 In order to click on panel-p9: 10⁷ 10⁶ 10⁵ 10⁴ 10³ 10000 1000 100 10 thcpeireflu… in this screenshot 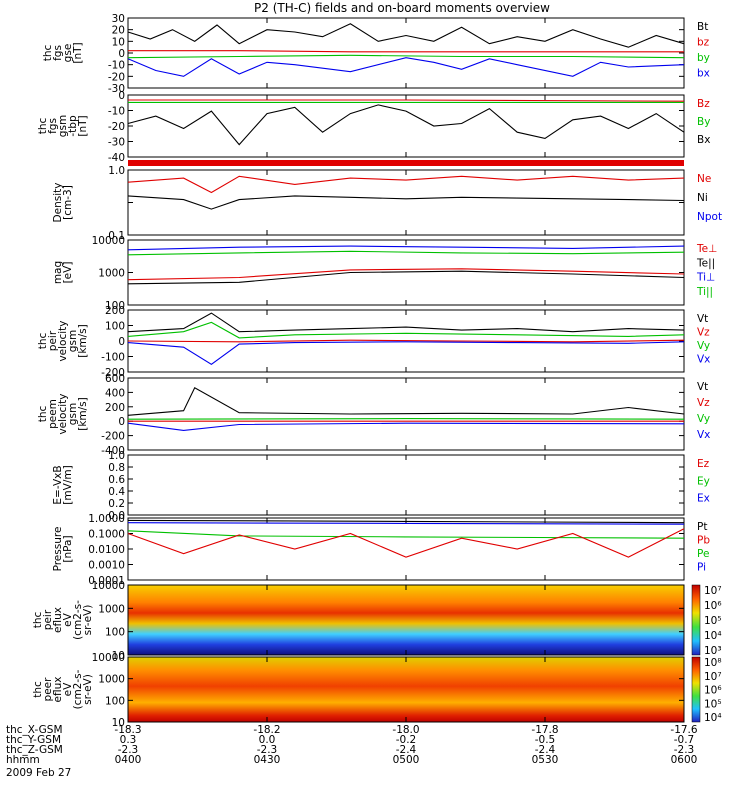, I will do `click(377, 621)`.